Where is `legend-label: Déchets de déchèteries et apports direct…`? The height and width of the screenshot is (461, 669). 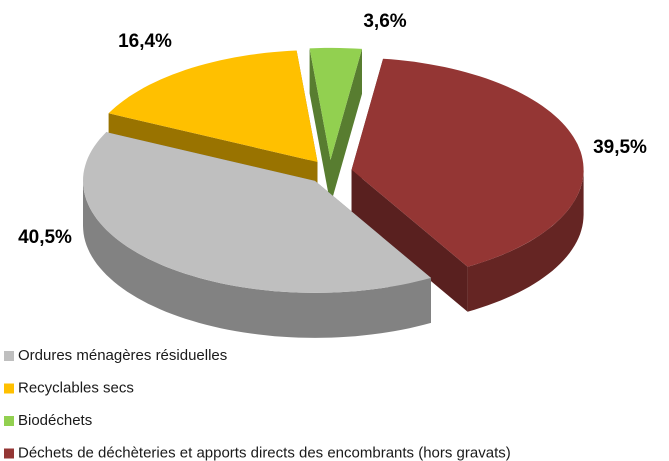
legend-label: Déchets de déchèteries et apports direct… is located at coordinates (264, 452).